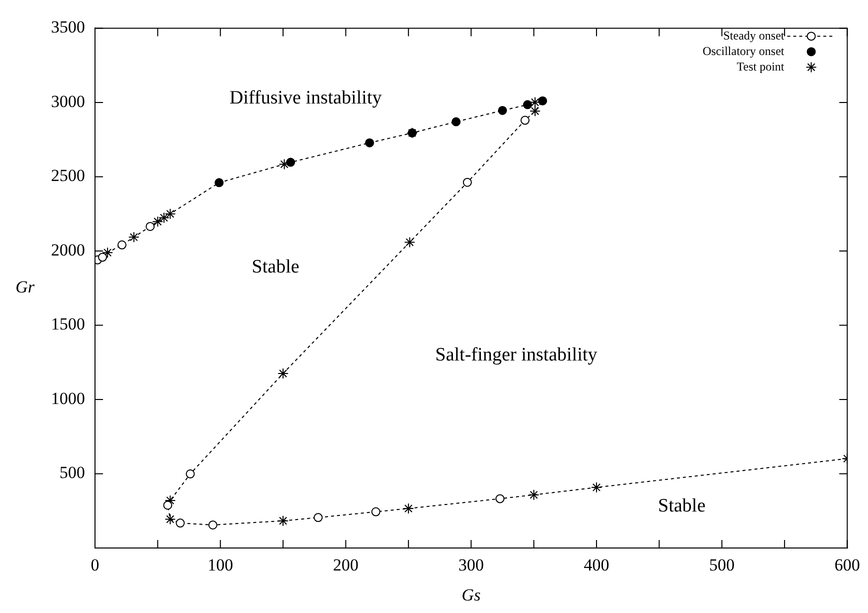  What do you see at coordinates (68, 27) in the screenshot?
I see `y-tick-label: 3500` at bounding box center [68, 27].